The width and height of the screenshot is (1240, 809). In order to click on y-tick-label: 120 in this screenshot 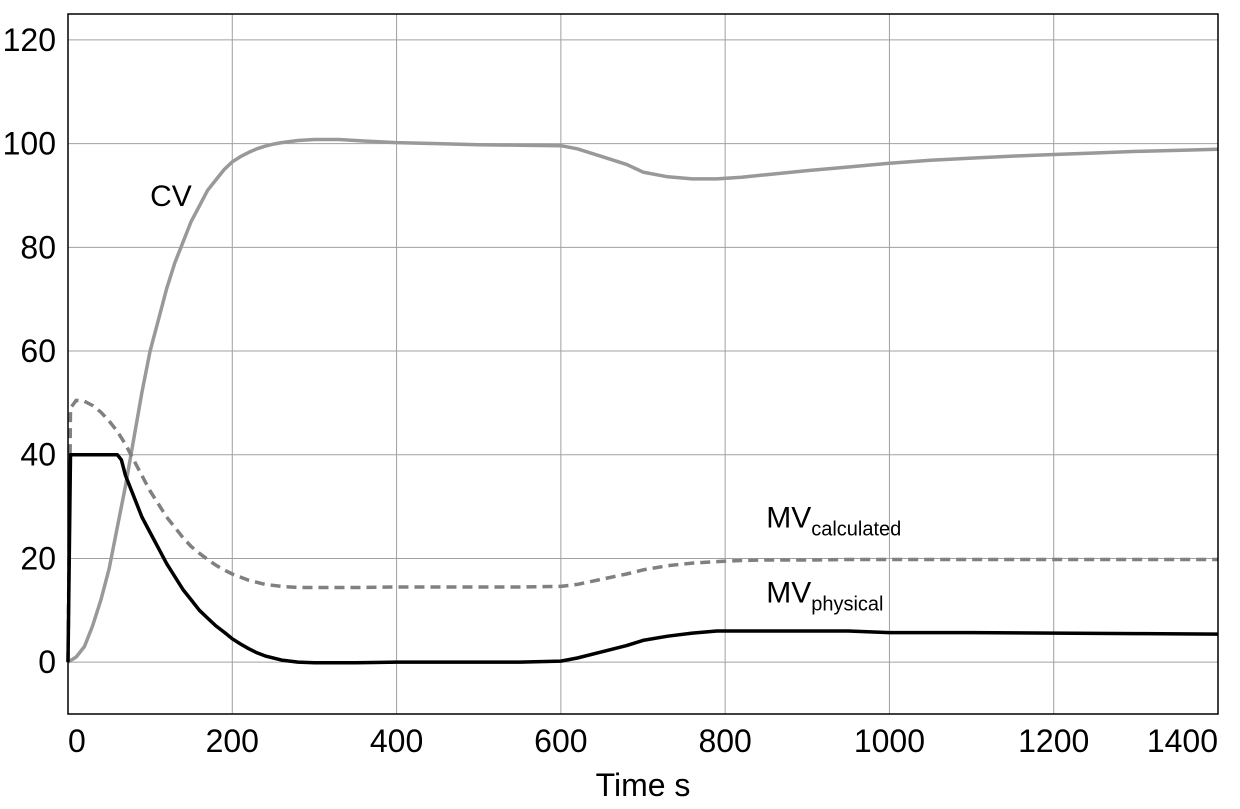, I will do `click(29, 40)`.